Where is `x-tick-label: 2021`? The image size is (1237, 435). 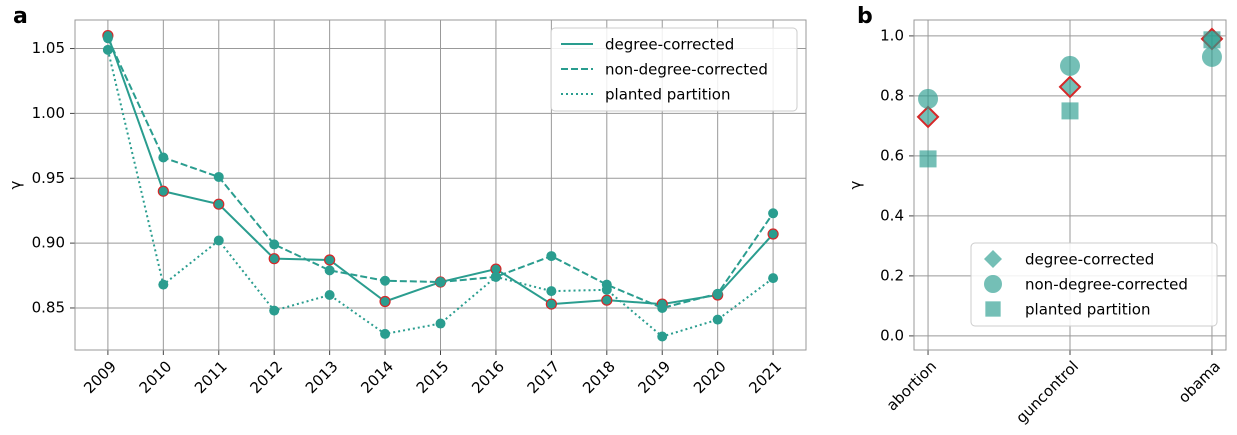
x-tick-label: 2021 is located at coordinates (765, 377).